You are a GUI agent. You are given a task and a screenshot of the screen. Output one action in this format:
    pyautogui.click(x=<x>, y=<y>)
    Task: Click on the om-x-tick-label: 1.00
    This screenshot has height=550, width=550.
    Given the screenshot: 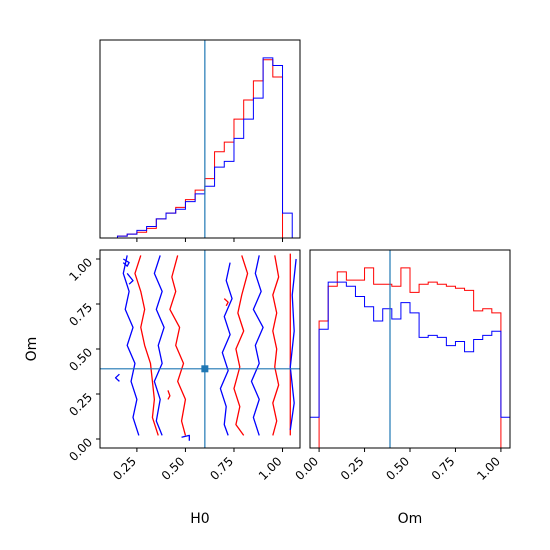 What is the action you would take?
    pyautogui.click(x=488, y=468)
    